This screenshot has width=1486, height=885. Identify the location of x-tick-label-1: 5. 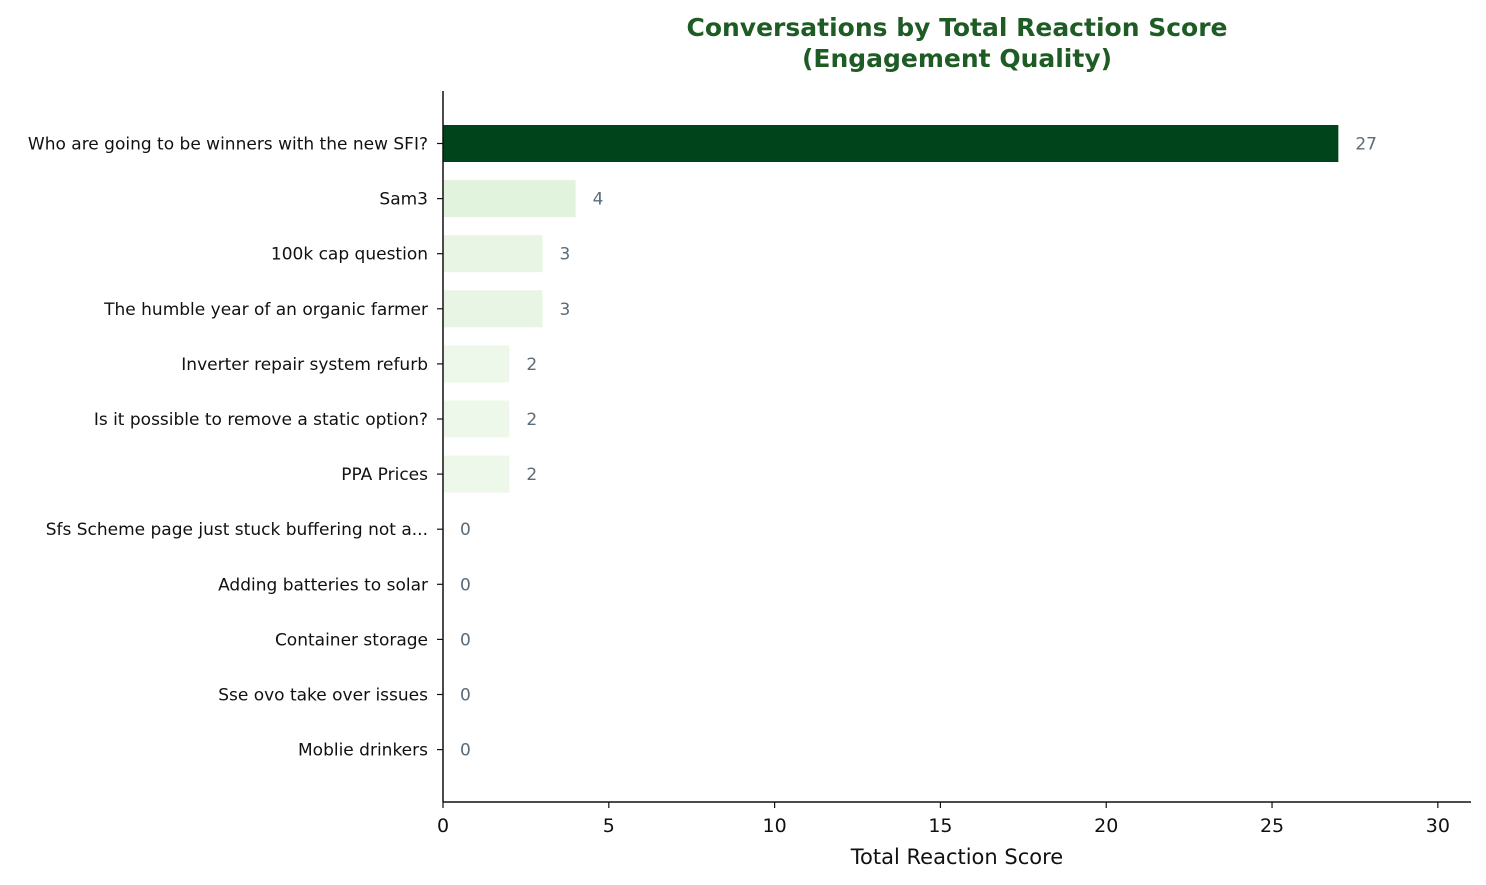
(609, 826).